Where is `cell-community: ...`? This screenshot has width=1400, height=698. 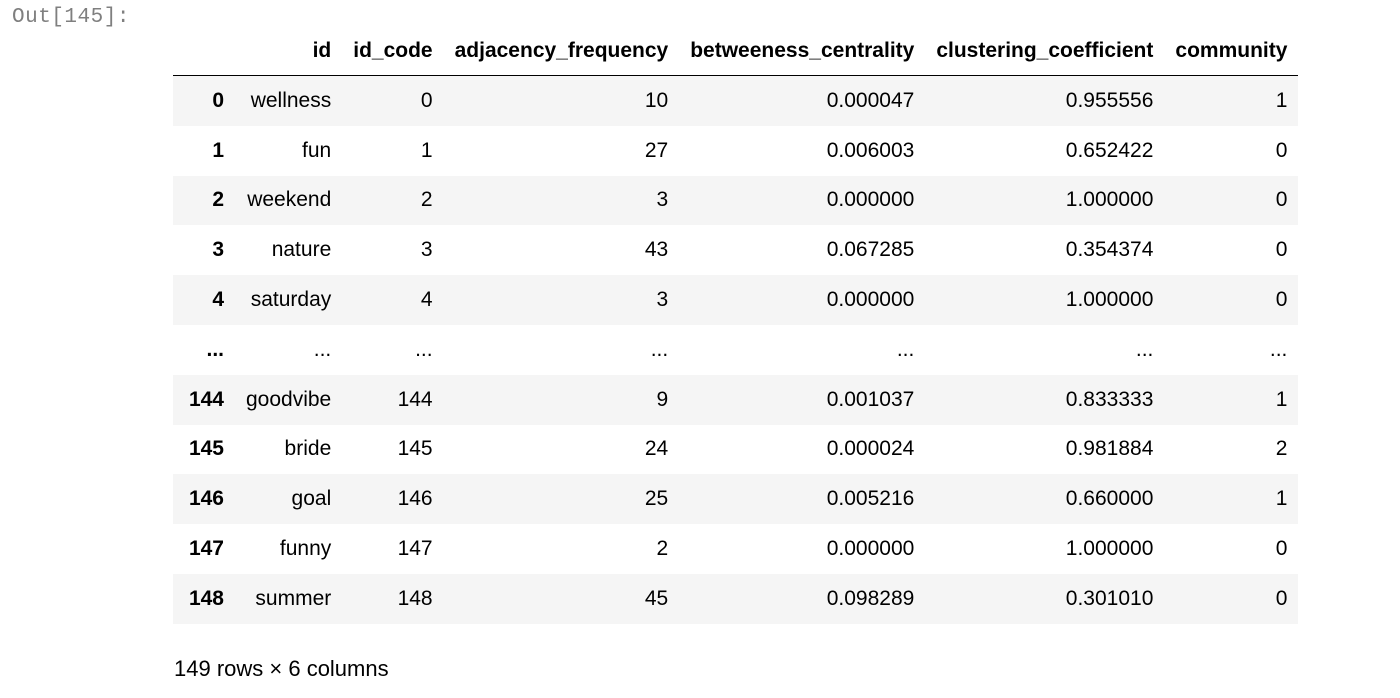
cell-community: ... is located at coordinates (1278, 349).